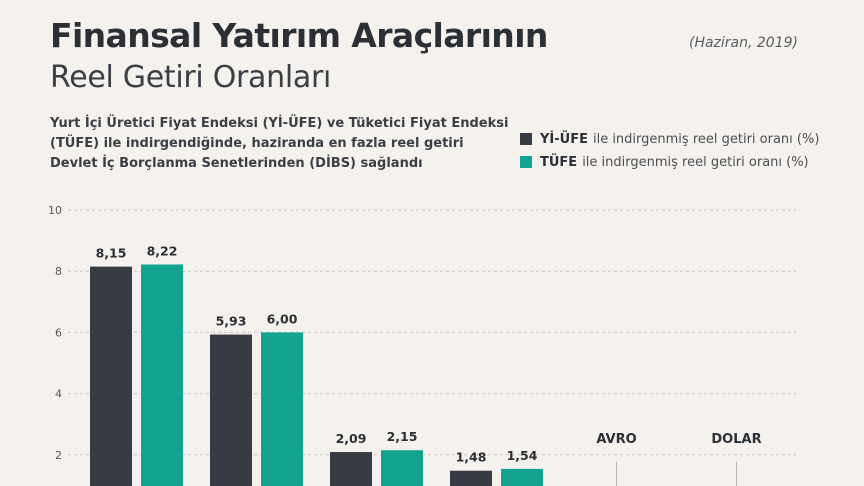 The image size is (864, 486). Describe the element at coordinates (471, 457) in the screenshot. I see `data-label: 1,48` at that location.